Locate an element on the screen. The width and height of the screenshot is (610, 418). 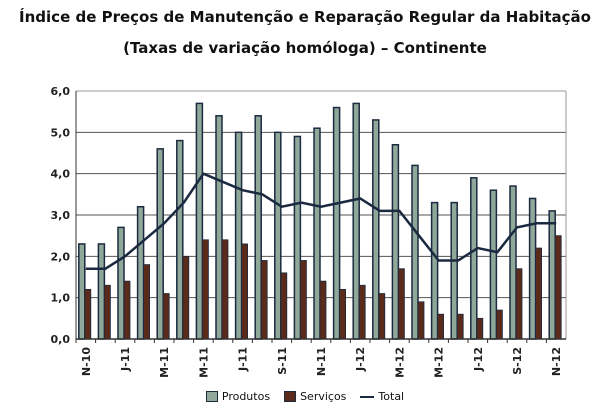
legend: Produtos Serviços Total is located at coordinates (305, 396).